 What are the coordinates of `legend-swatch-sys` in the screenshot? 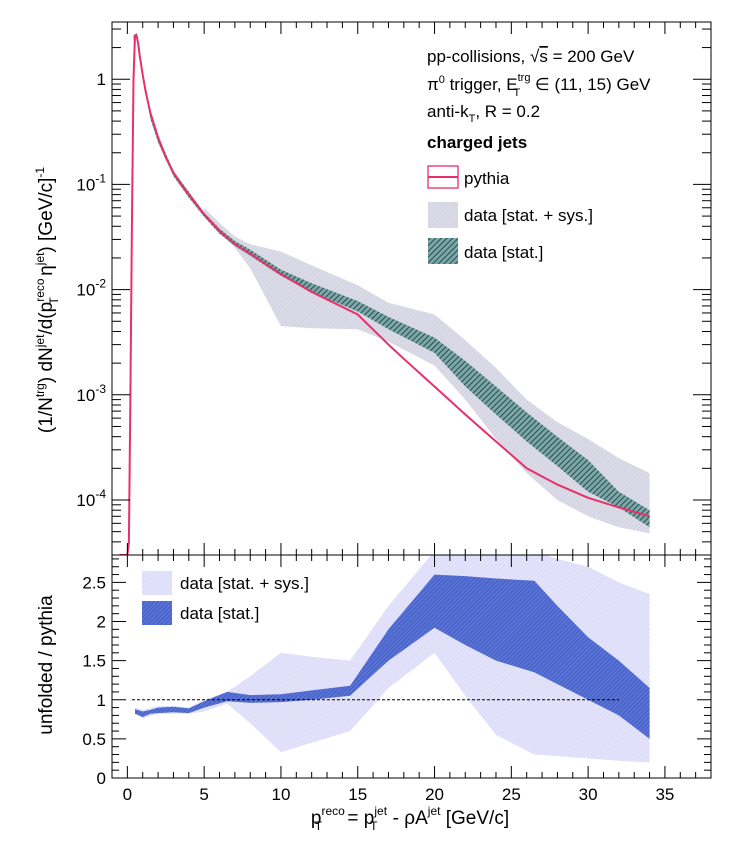 It's located at (443, 215).